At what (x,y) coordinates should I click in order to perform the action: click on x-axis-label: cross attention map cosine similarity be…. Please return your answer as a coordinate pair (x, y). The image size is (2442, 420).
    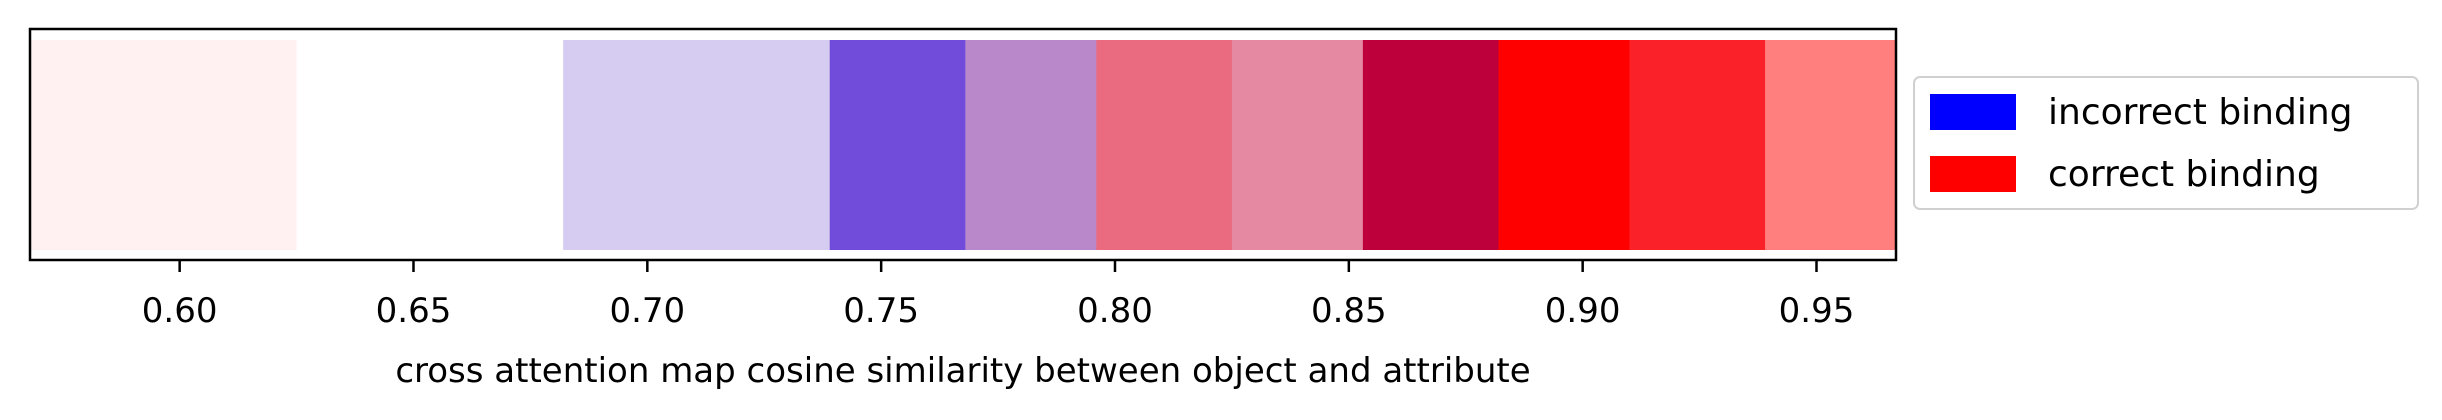
    Looking at the image, I should click on (962, 371).